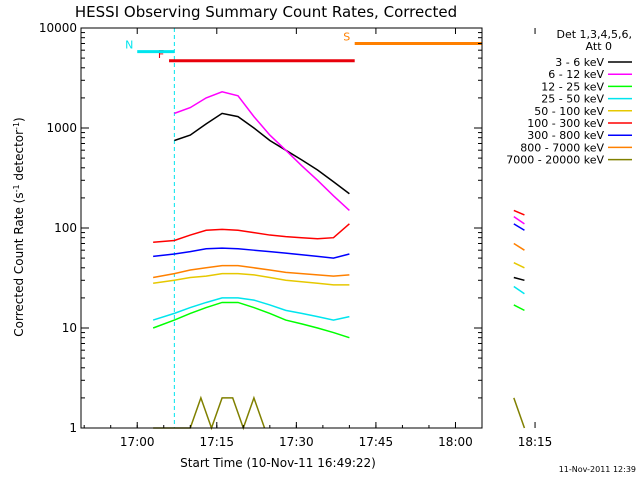  What do you see at coordinates (69, 328) in the screenshot?
I see `y-tick-label-1: 10` at bounding box center [69, 328].